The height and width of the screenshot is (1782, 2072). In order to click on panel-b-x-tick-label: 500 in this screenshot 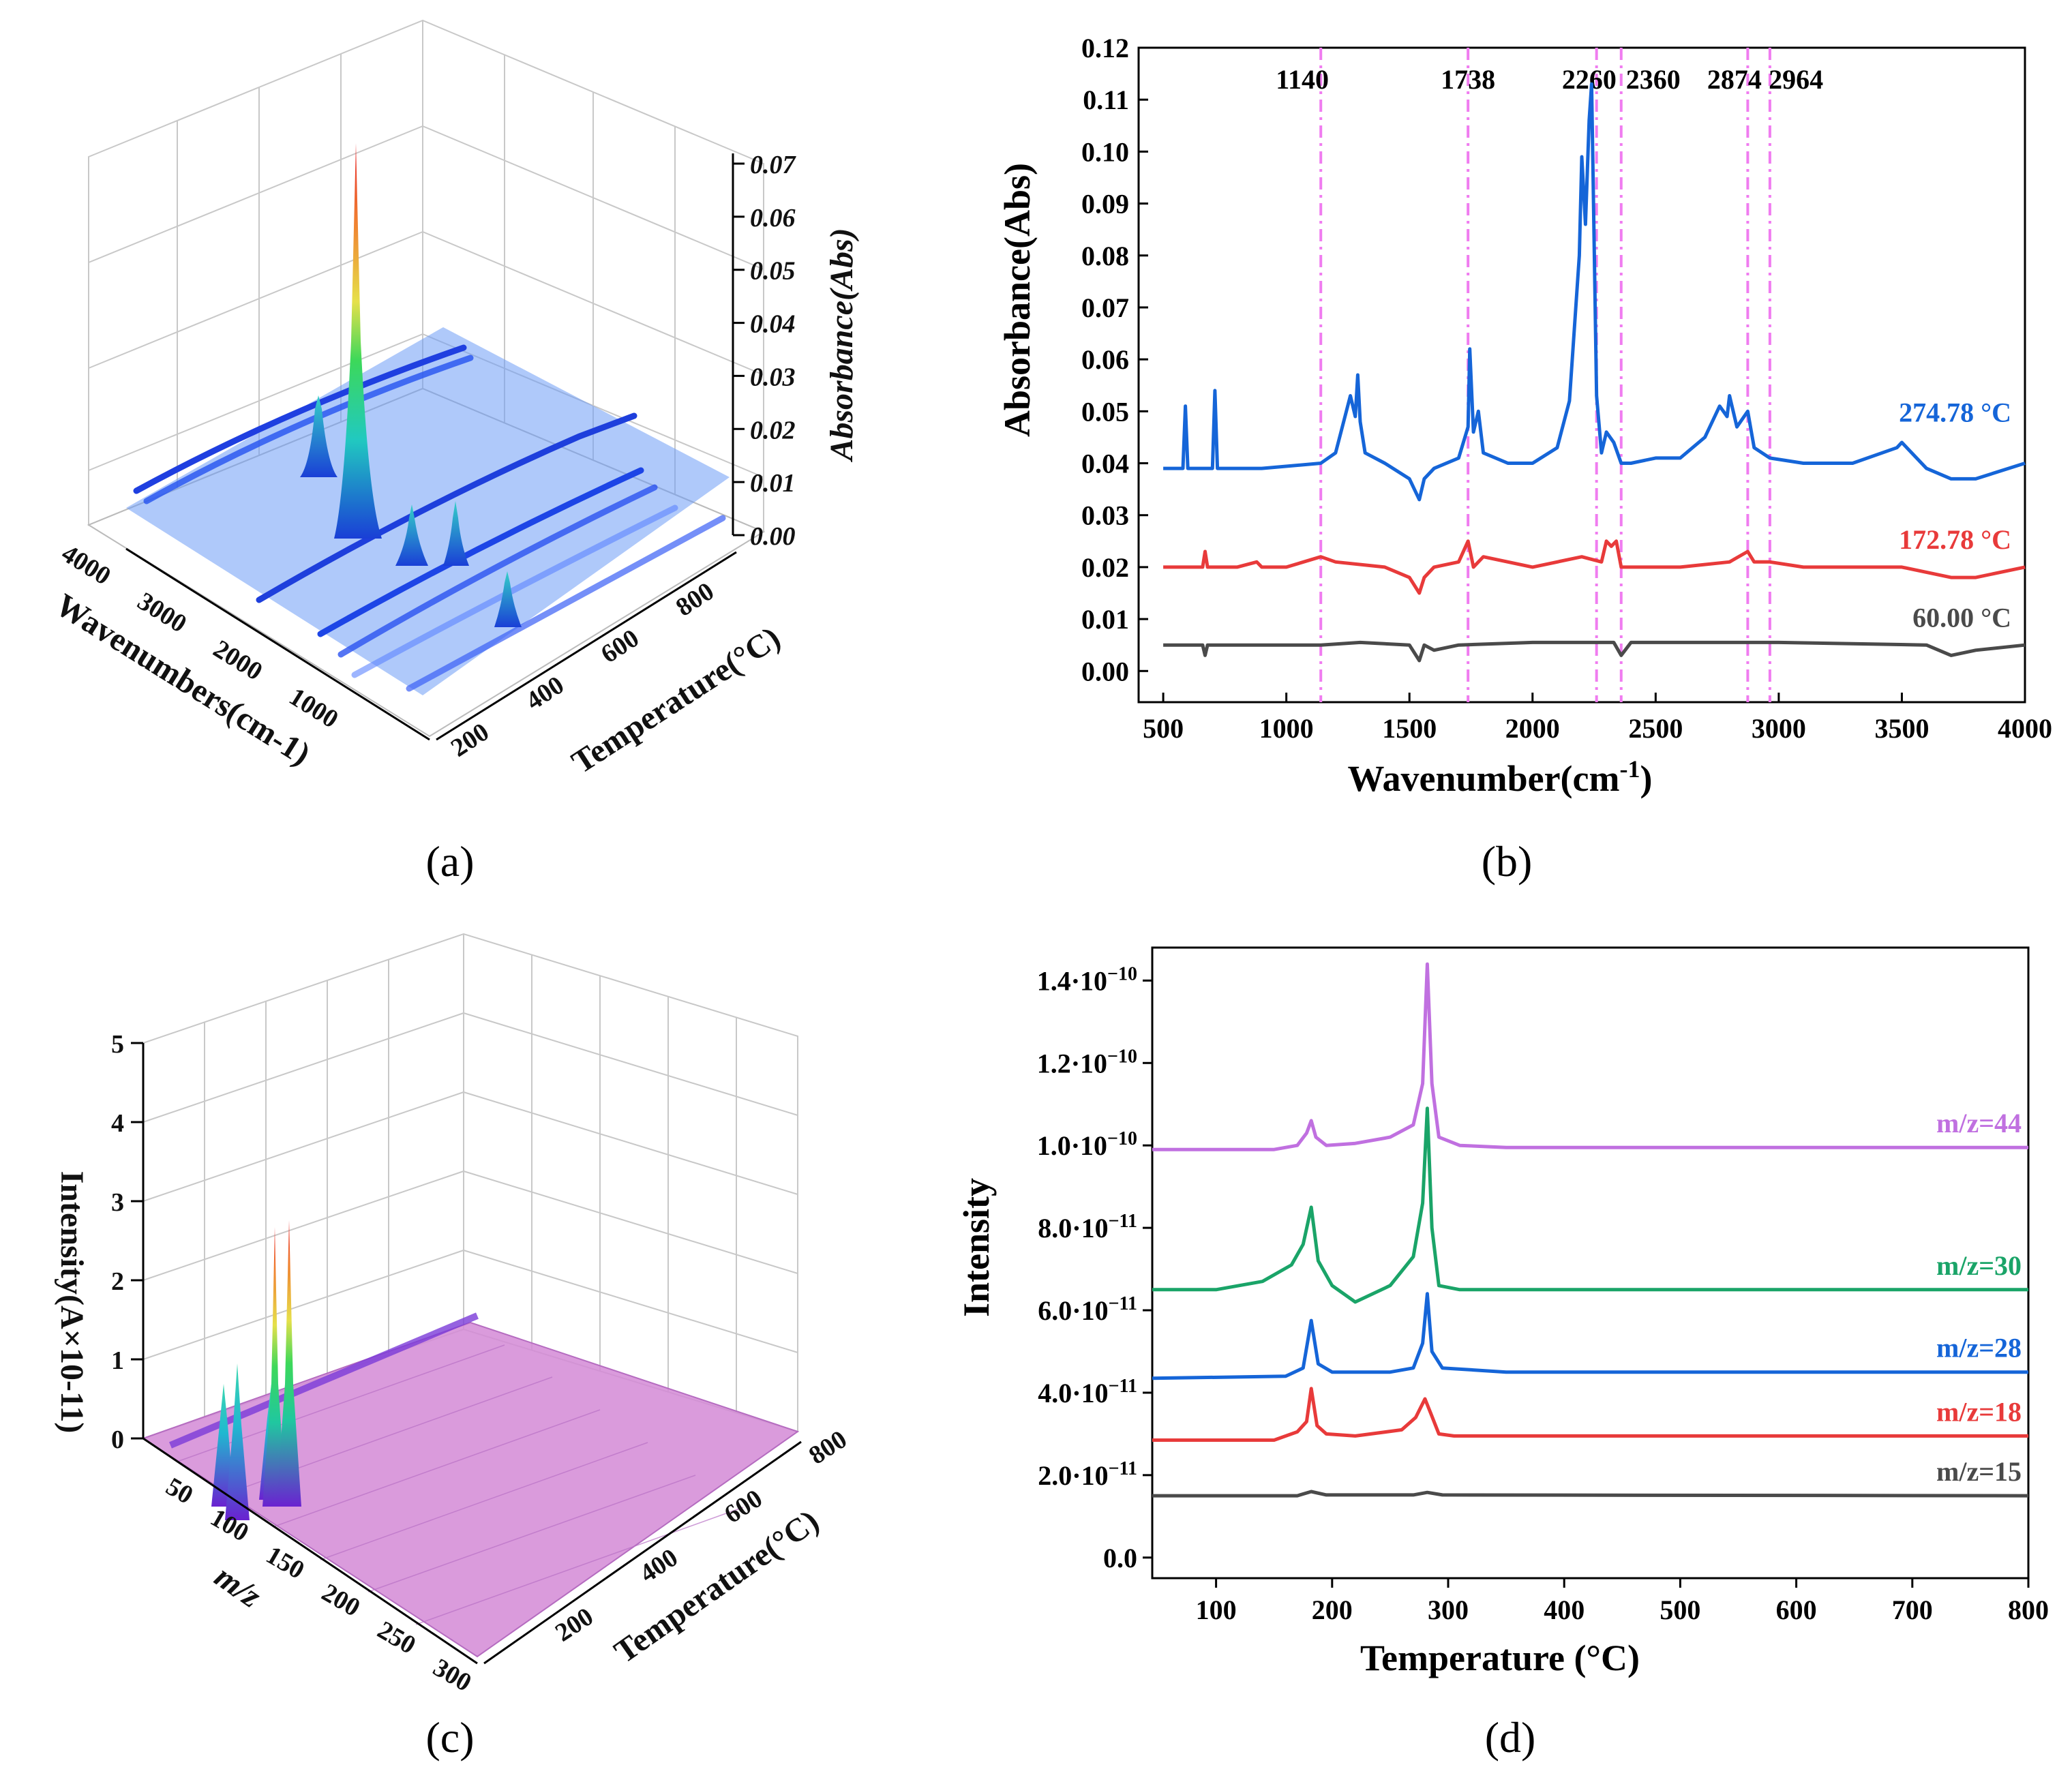, I will do `click(1163, 728)`.